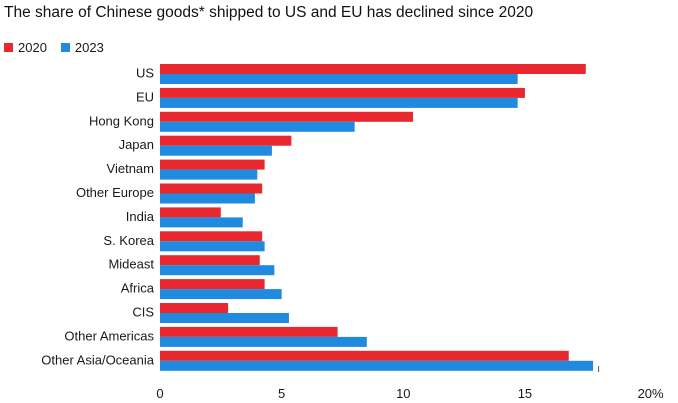 The width and height of the screenshot is (678, 403). Describe the element at coordinates (339, 102) in the screenshot. I see `bar-2023-eu` at that location.